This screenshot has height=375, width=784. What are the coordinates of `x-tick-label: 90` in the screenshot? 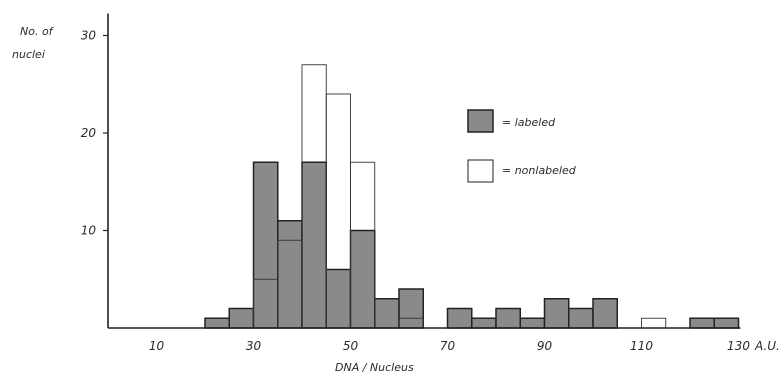 It's located at (545, 346).